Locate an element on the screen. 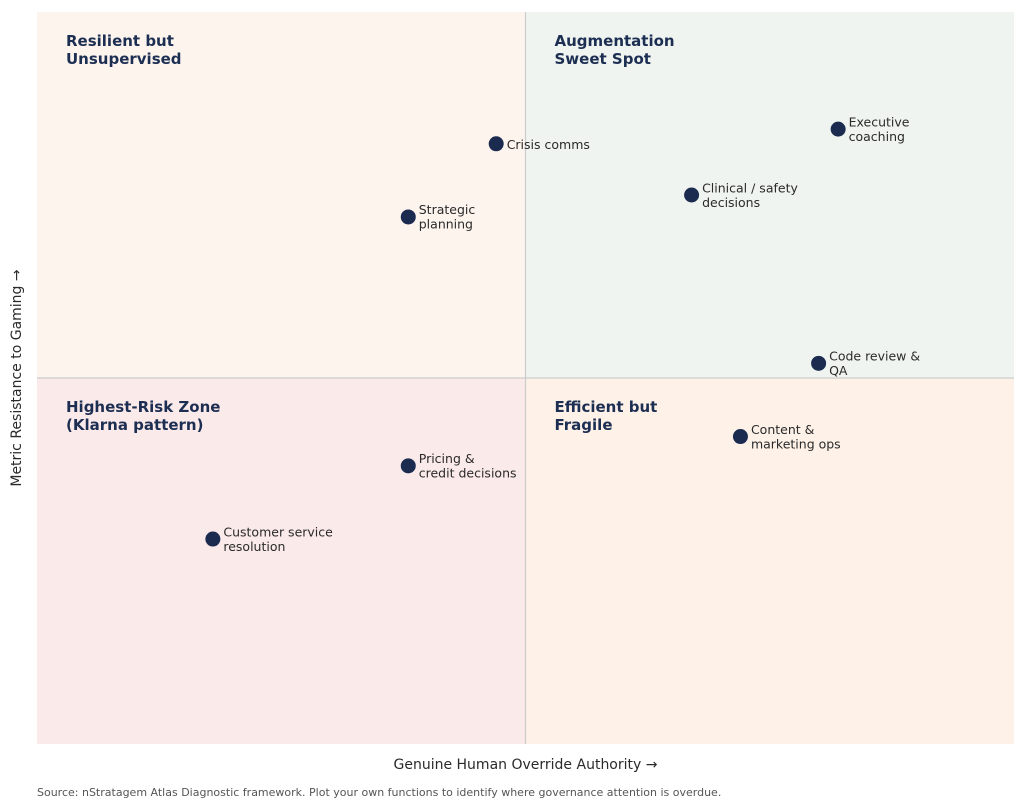 The width and height of the screenshot is (1024, 807). y-axis-label: Metric Resistance to Gaming → is located at coordinates (17, 378).